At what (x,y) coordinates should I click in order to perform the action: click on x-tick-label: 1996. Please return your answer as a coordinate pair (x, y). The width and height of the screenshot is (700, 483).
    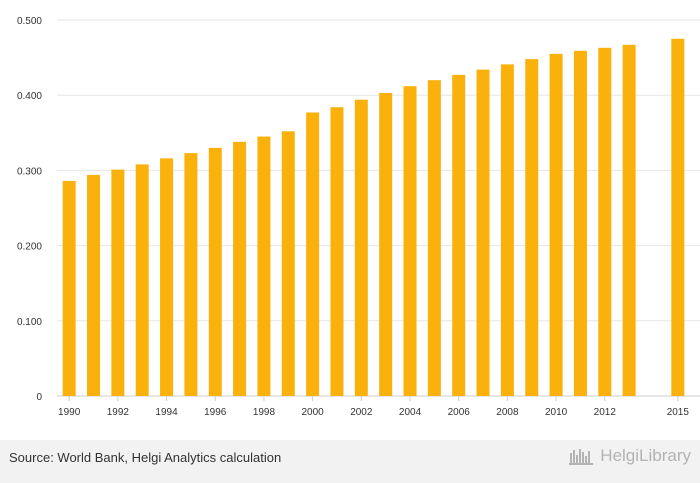
    Looking at the image, I should click on (215, 412).